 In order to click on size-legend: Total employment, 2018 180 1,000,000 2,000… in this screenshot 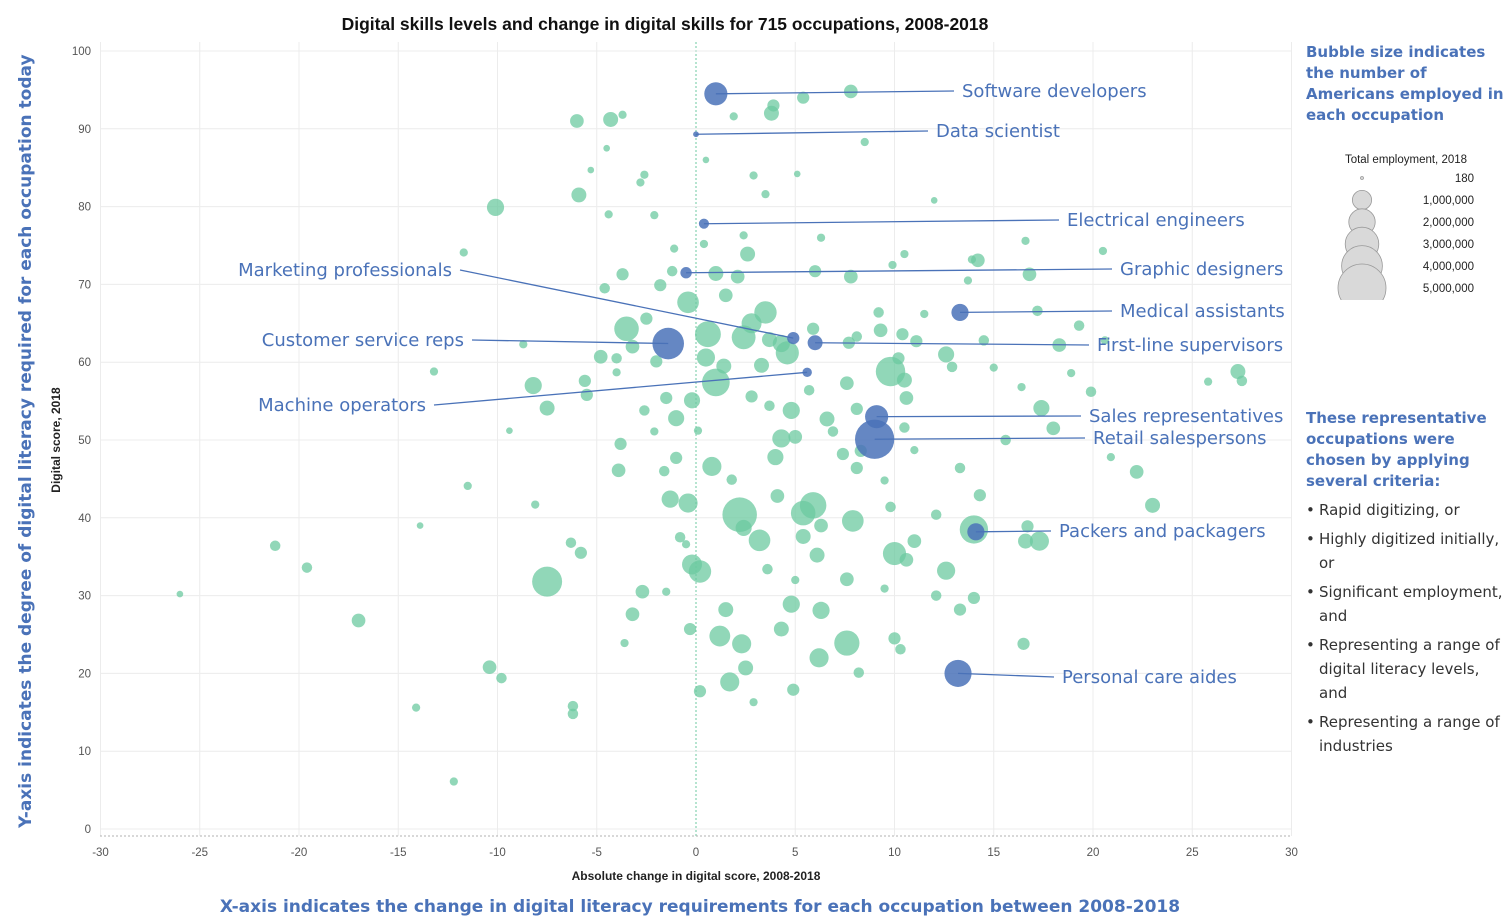, I will do `click(1405, 227)`.